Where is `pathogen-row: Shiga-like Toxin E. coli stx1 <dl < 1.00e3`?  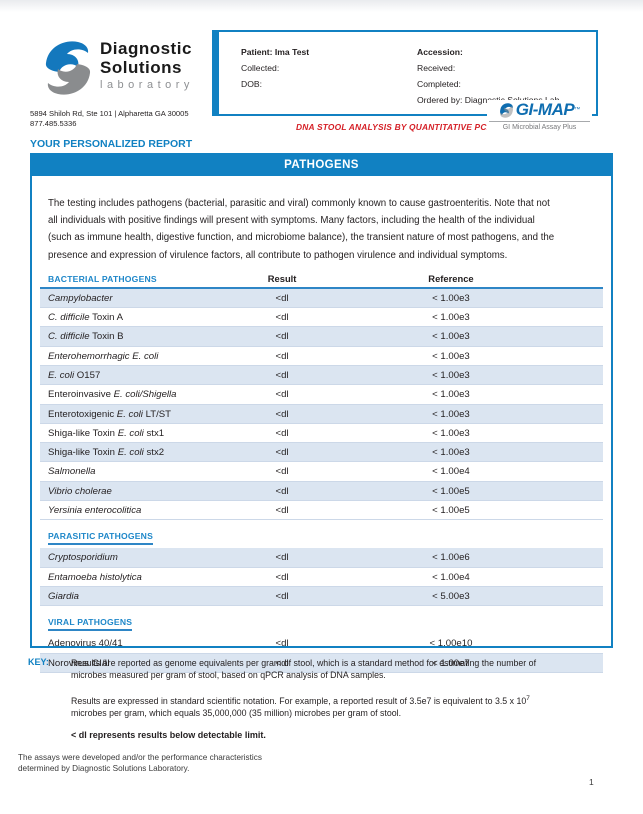
pathogen-row: Shiga-like Toxin E. coli stx1 <dl < 1.00e3 is located at coordinates (321, 434).